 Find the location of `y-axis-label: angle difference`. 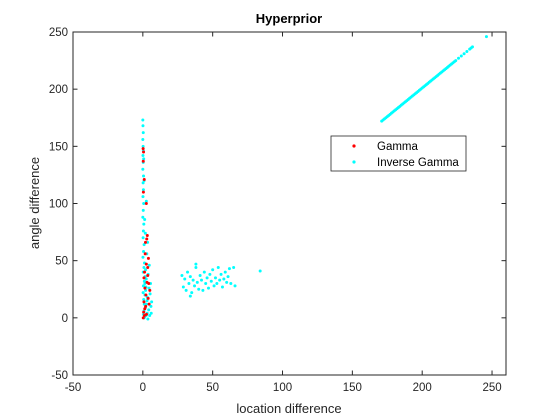

y-axis-label: angle difference is located at coordinates (34, 203).